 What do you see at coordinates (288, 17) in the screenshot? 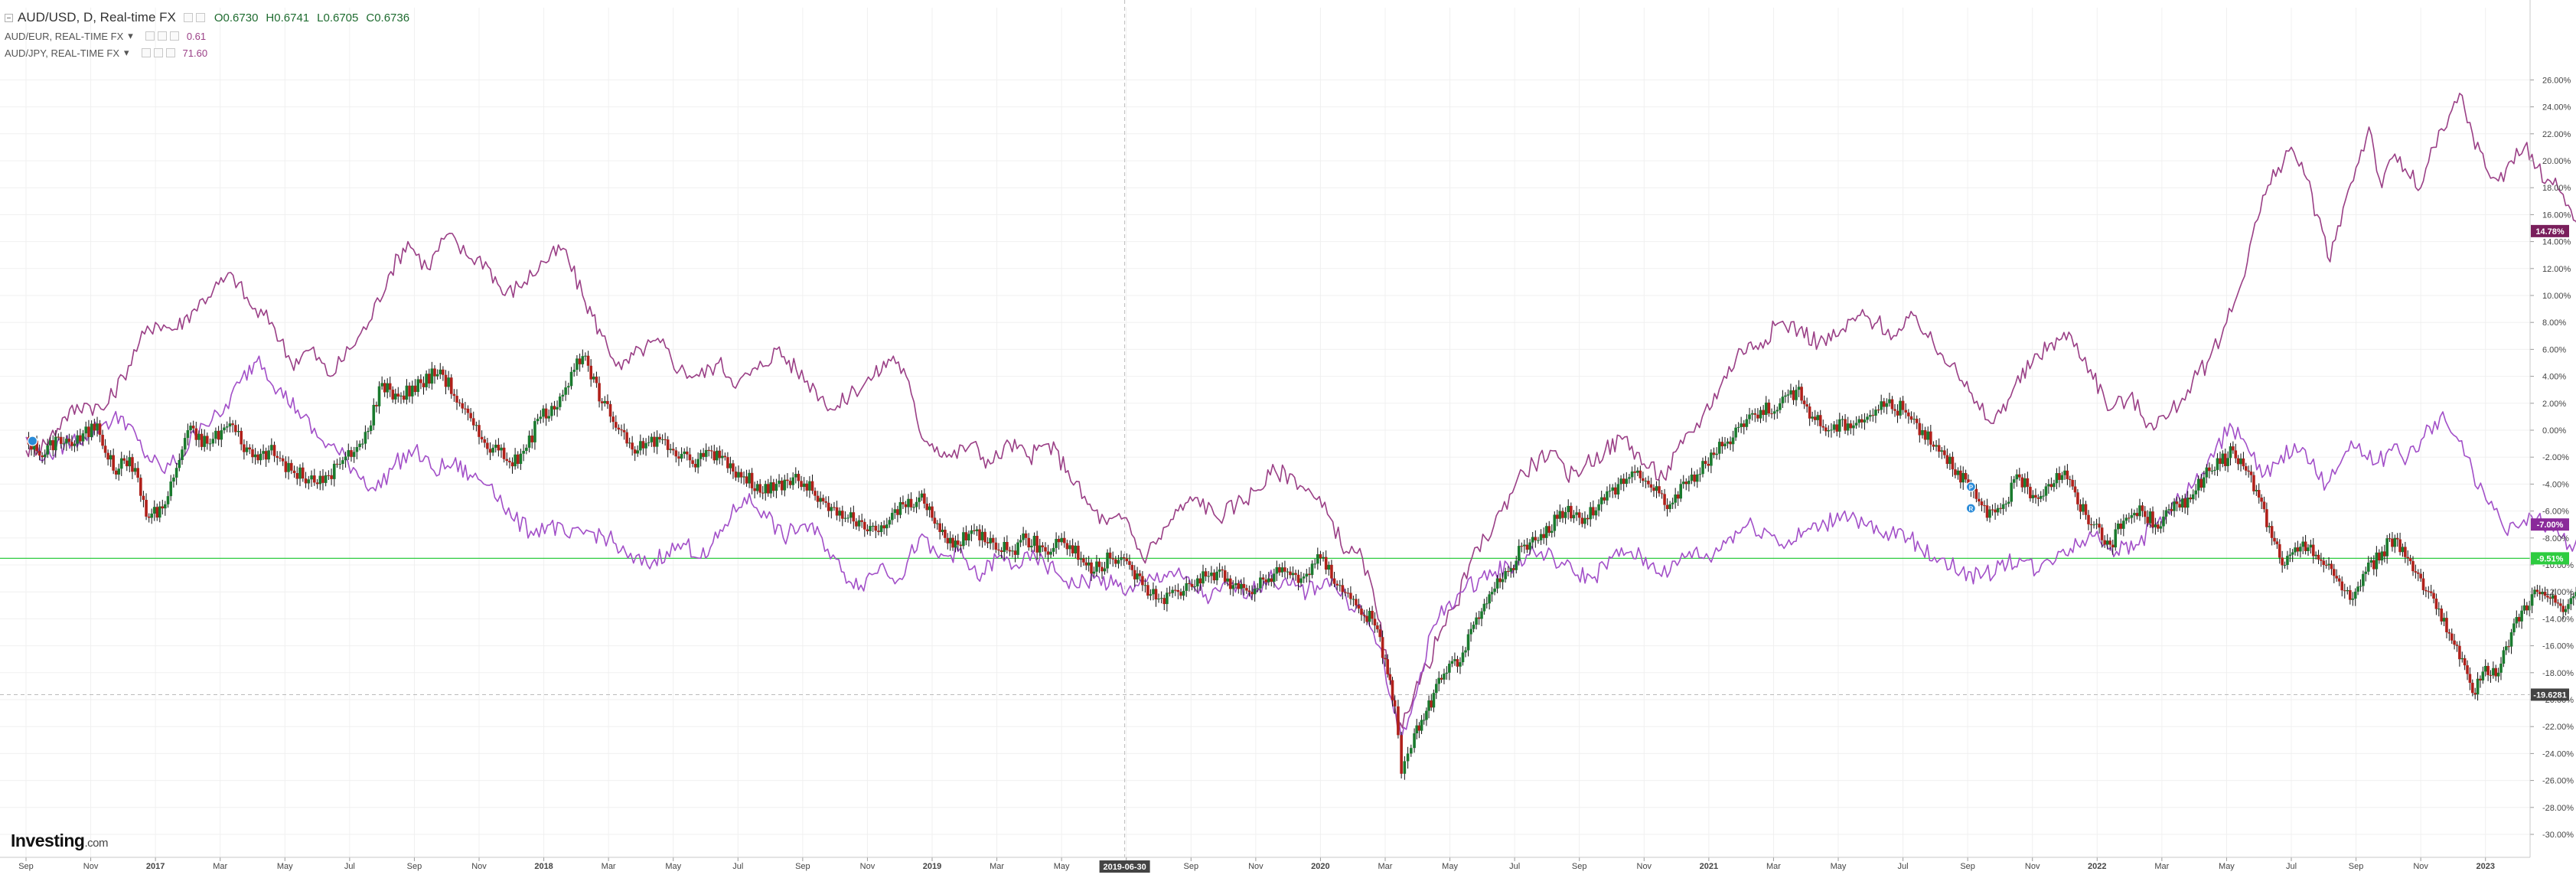
I see `ohlc-high: H0.6741` at bounding box center [288, 17].